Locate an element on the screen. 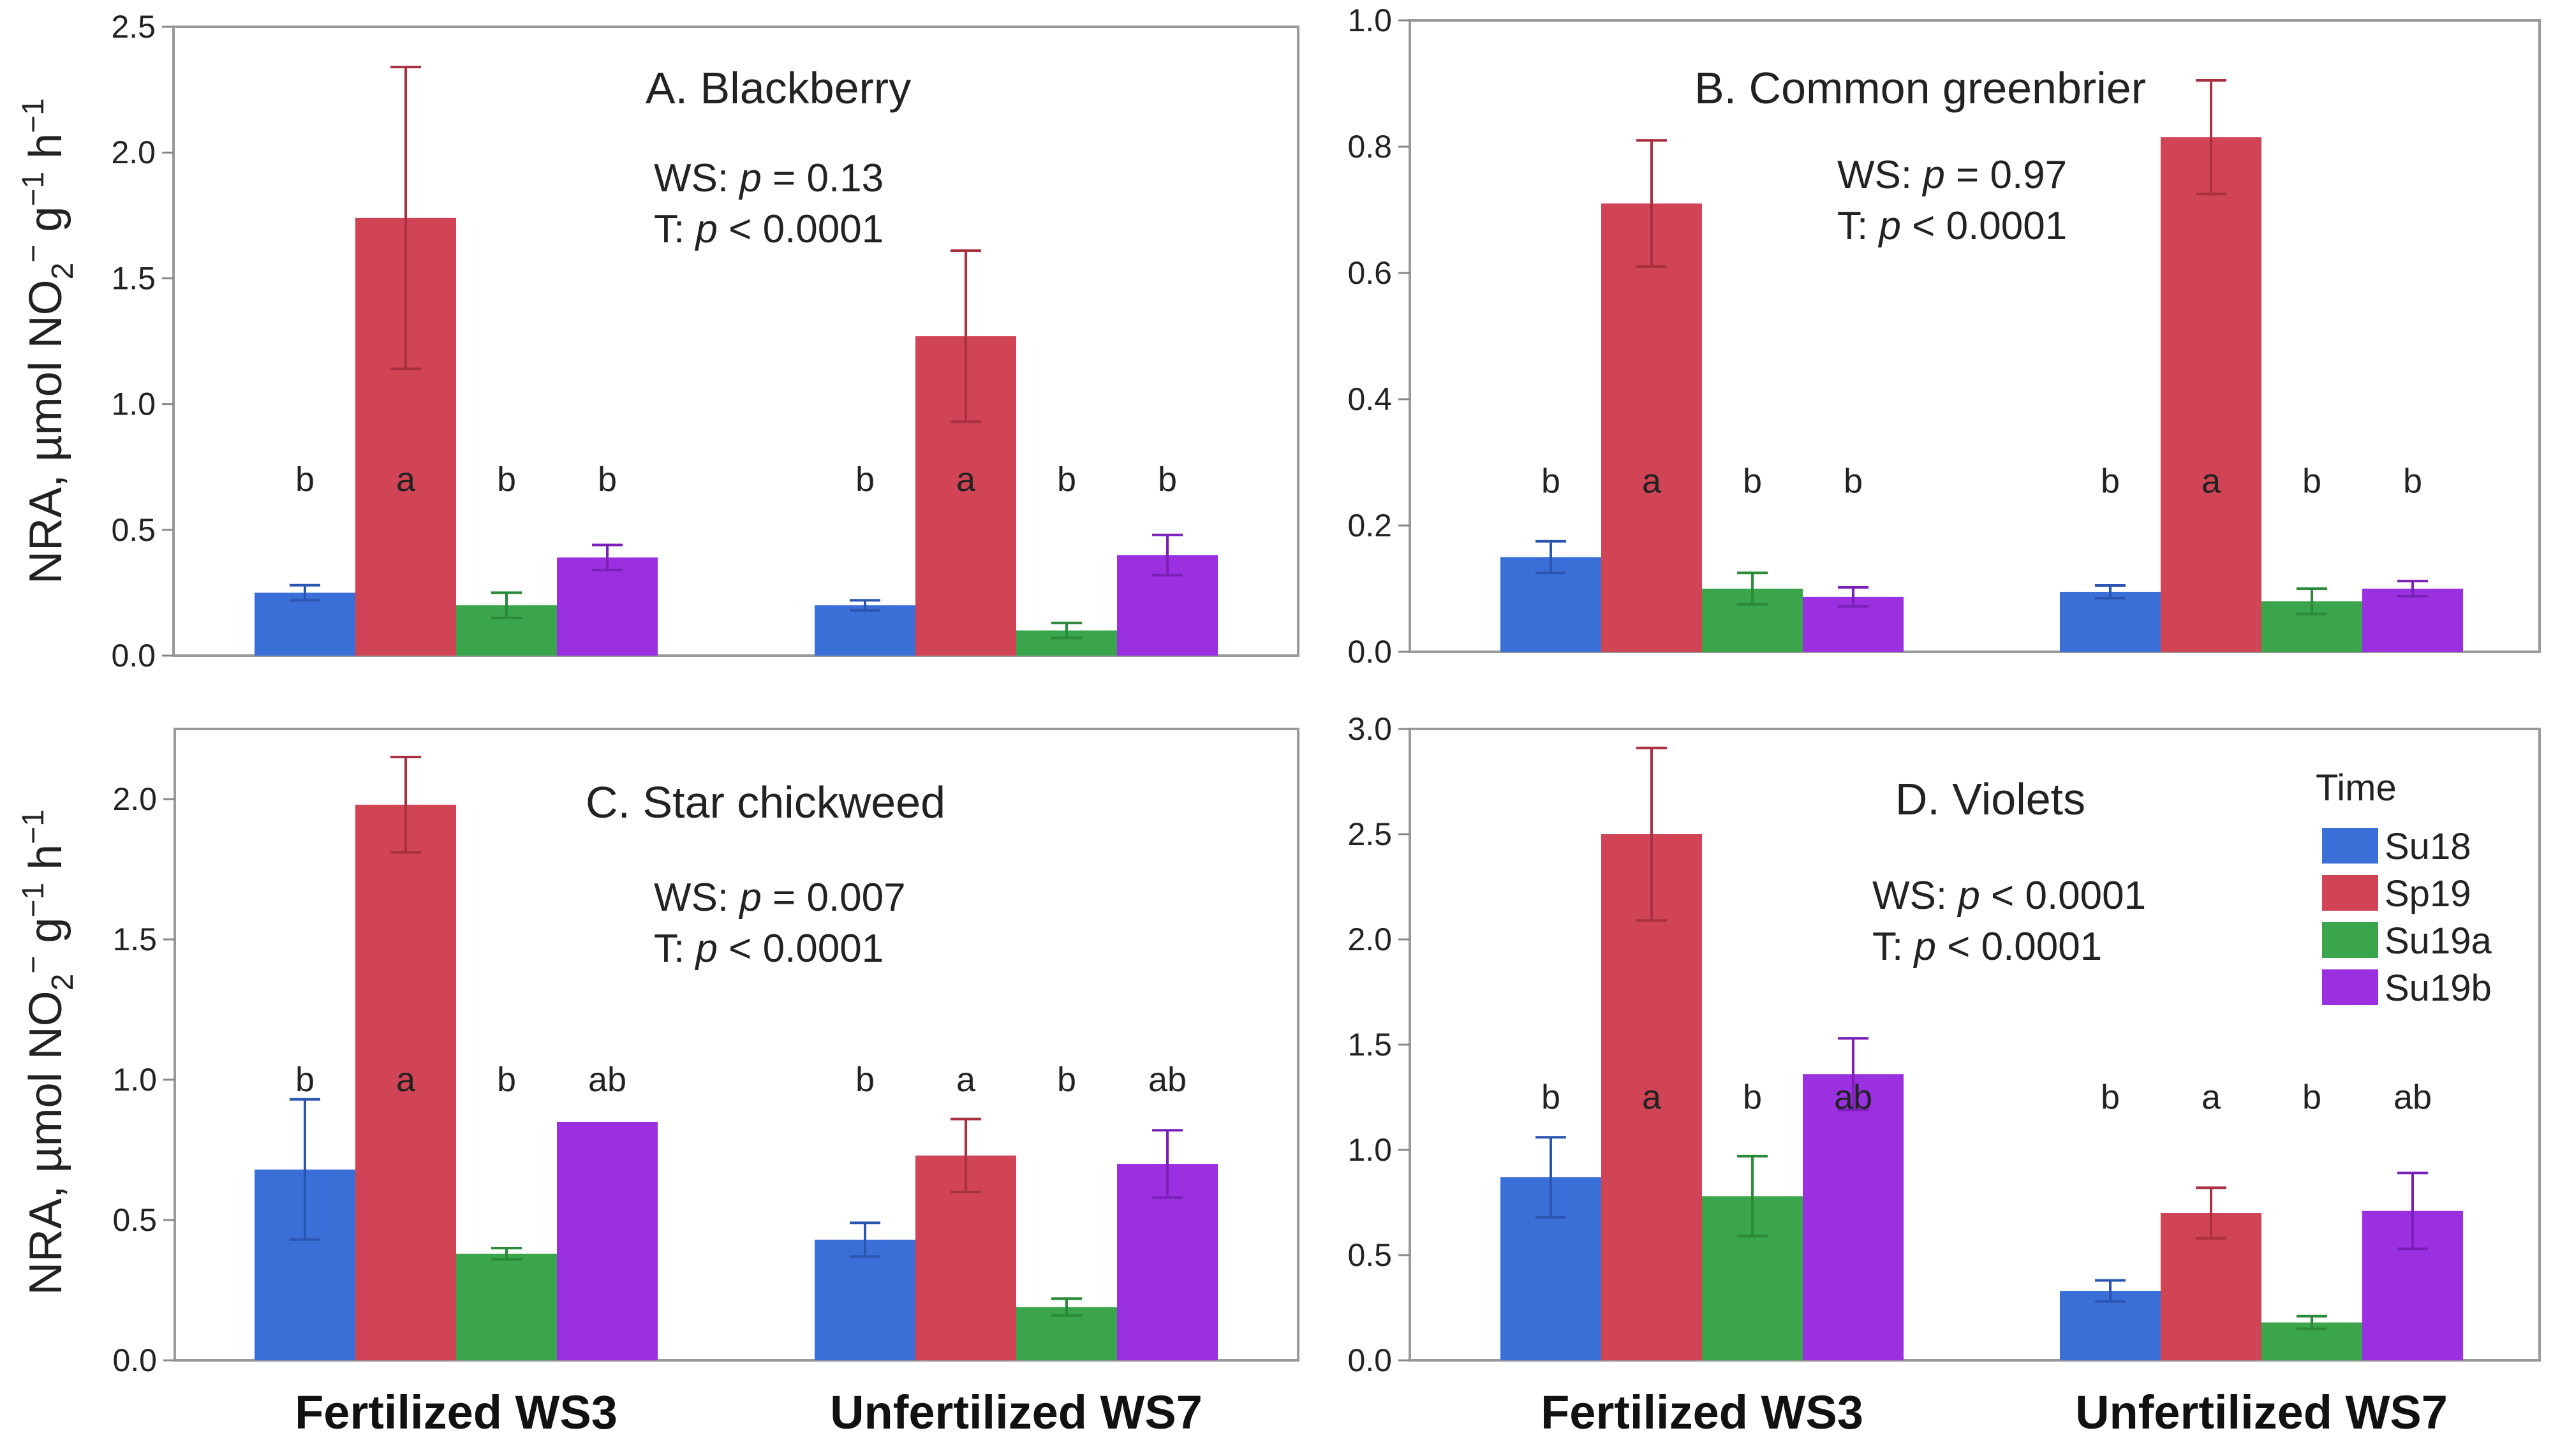 The height and width of the screenshot is (1456, 2560). sig-letter-c-su19a-g2: b is located at coordinates (1066, 1080).